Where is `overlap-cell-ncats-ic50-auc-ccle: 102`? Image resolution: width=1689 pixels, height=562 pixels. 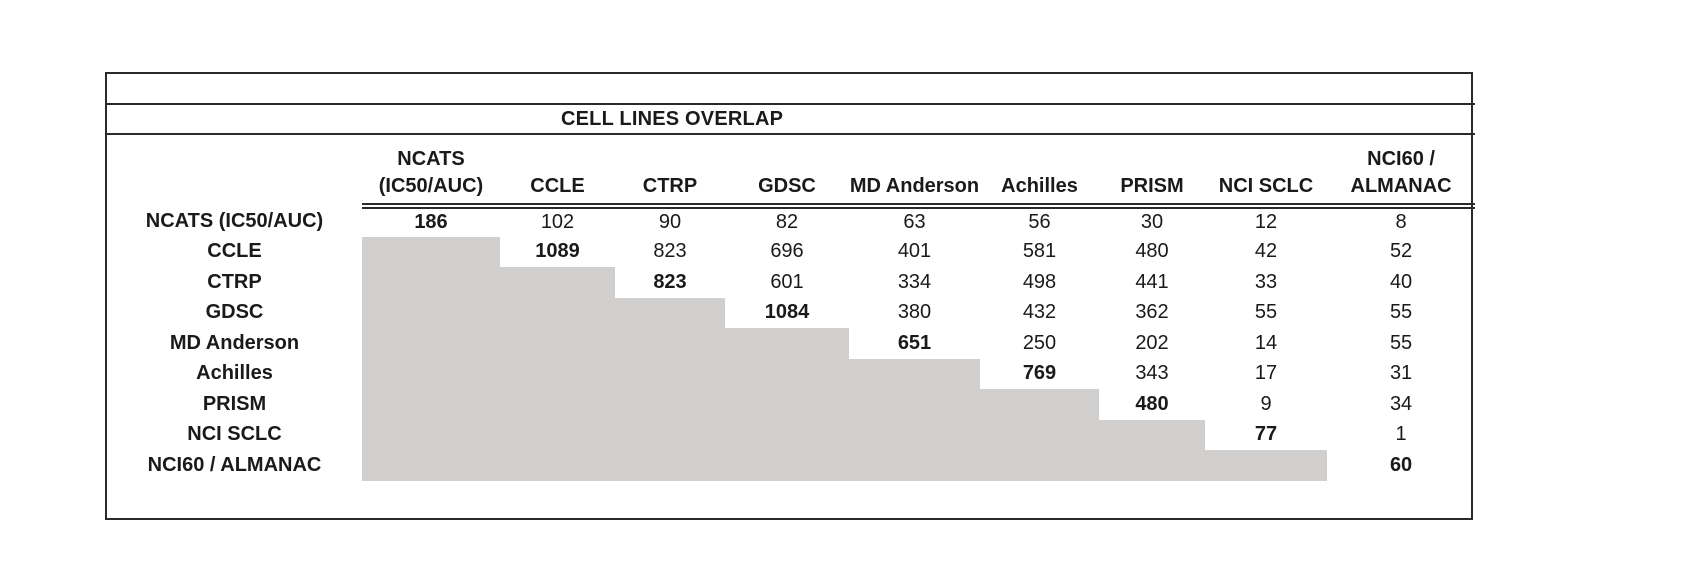 overlap-cell-ncats-ic50-auc-ccle: 102 is located at coordinates (557, 222).